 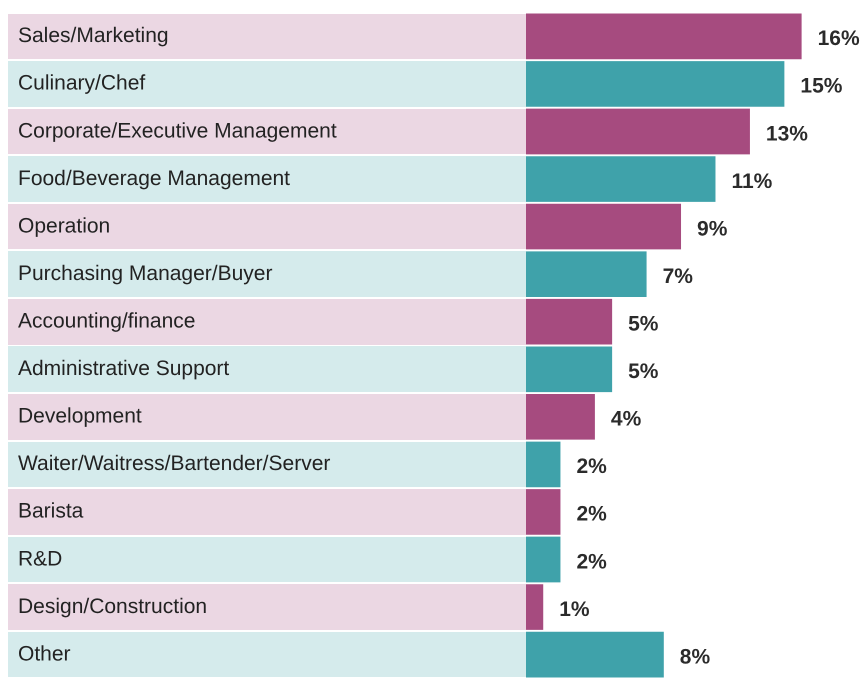 I want to click on data-label: 8%, so click(x=695, y=656).